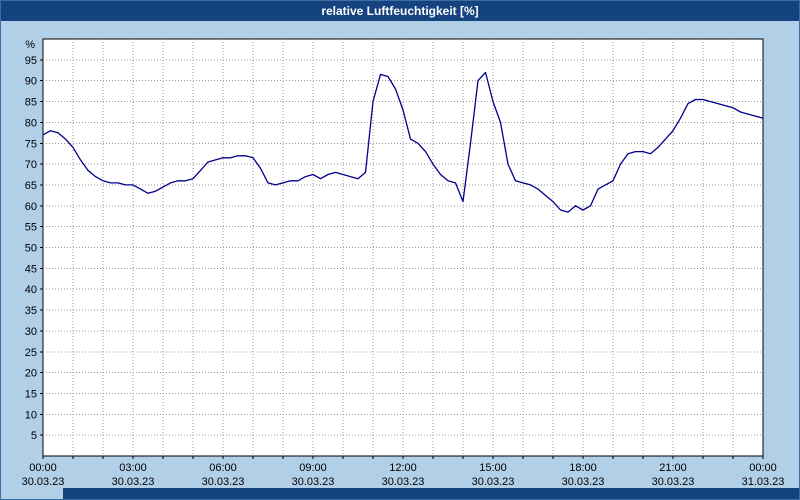 This screenshot has height=500, width=800. Describe the element at coordinates (673, 468) in the screenshot. I see `x-tick-time: 21:00` at that location.